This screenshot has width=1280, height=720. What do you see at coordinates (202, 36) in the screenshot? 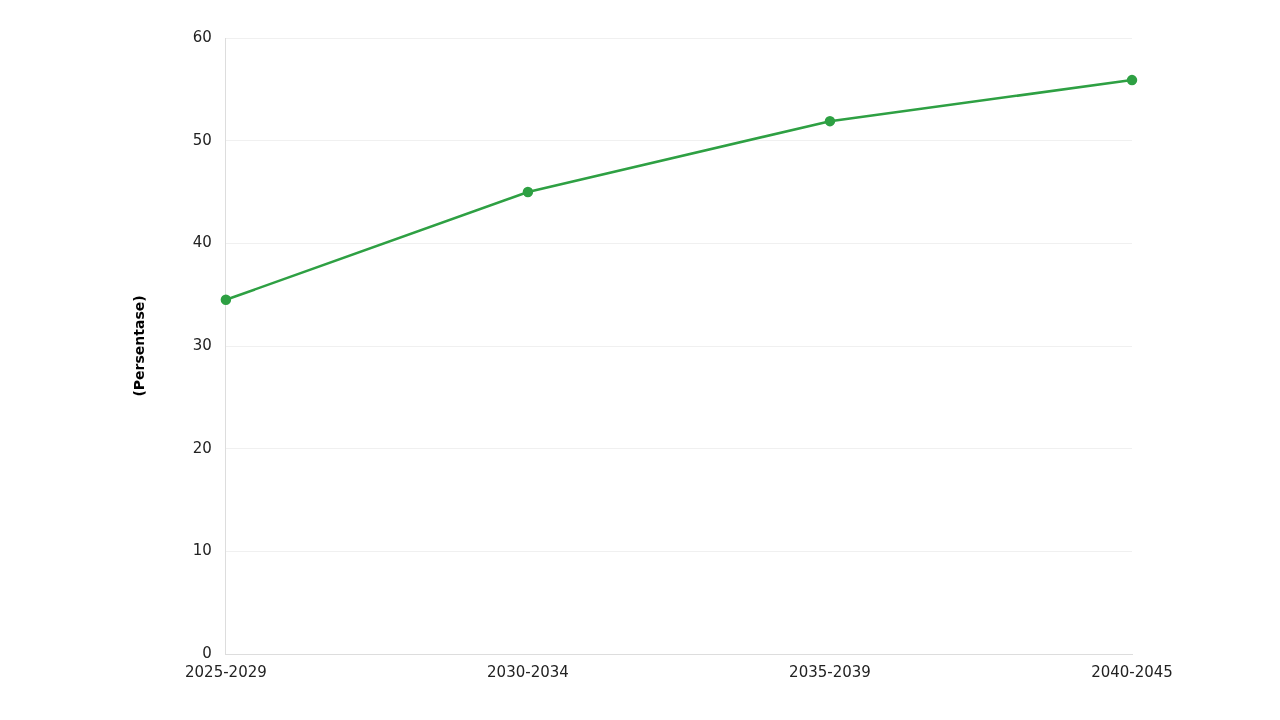
I see `y-tick-label: 60` at bounding box center [202, 36].